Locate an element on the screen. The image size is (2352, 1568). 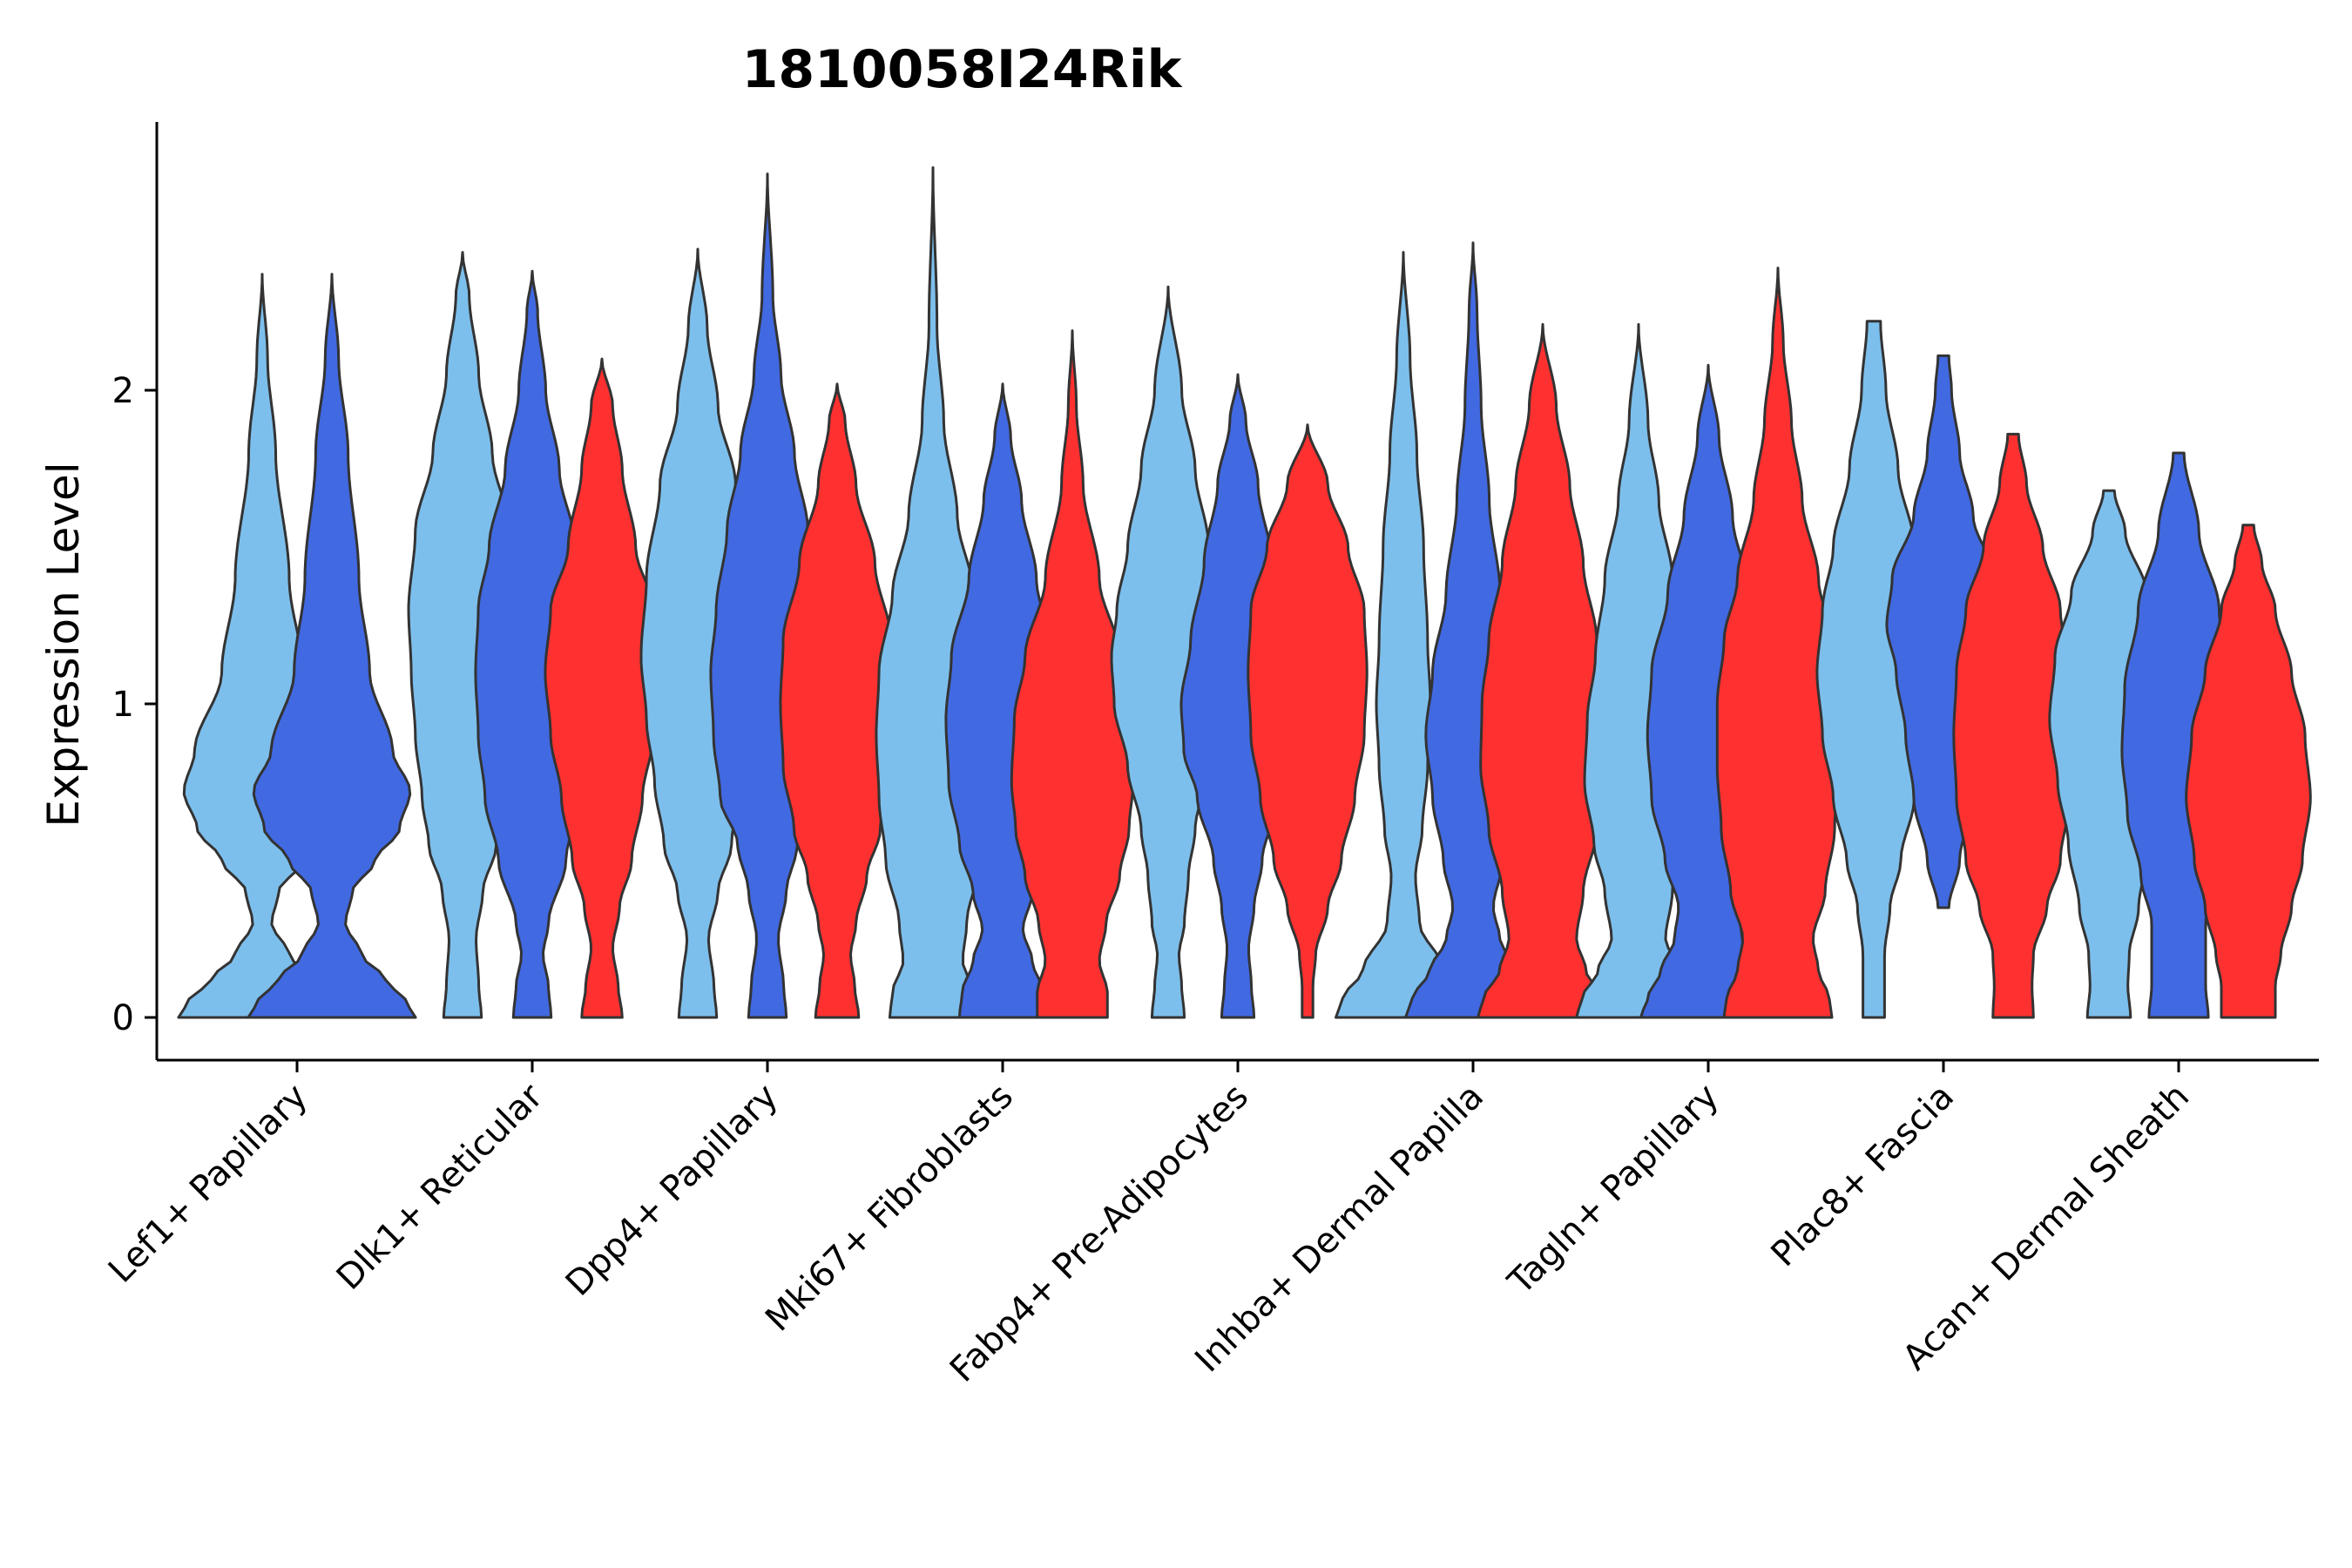
x-tick-label: Mki67+ Fibroblasts is located at coordinates (889, 1208).